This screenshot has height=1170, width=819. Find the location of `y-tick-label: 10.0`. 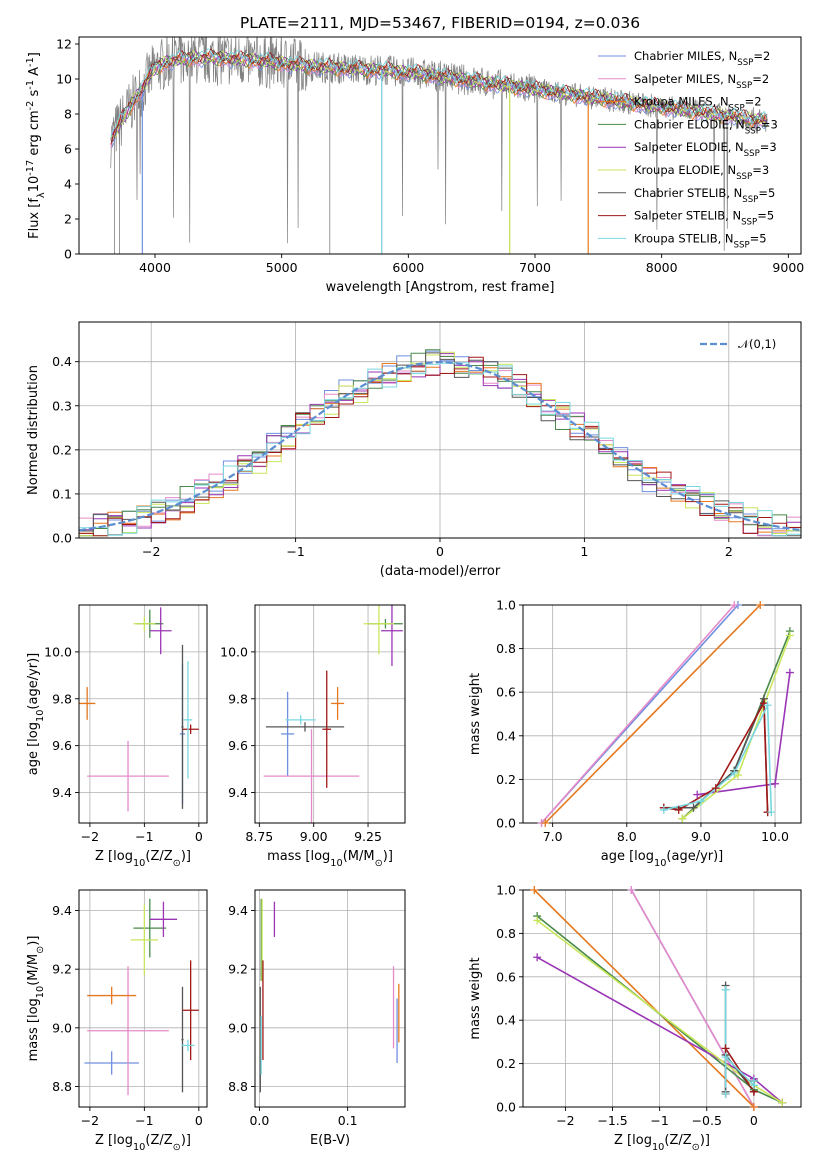

y-tick-label: 10.0 is located at coordinates (234, 651).